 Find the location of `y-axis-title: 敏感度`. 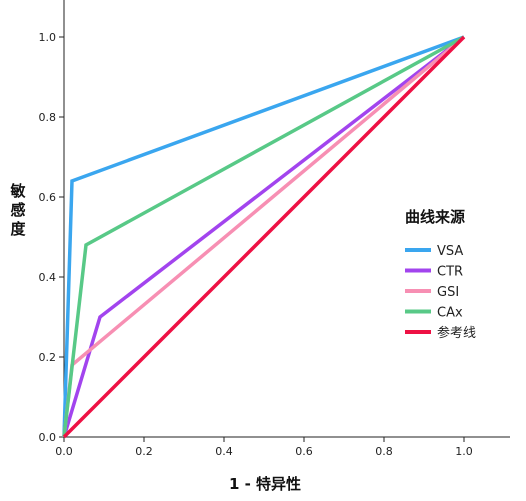

y-axis-title: 敏感度 is located at coordinates (17, 210).